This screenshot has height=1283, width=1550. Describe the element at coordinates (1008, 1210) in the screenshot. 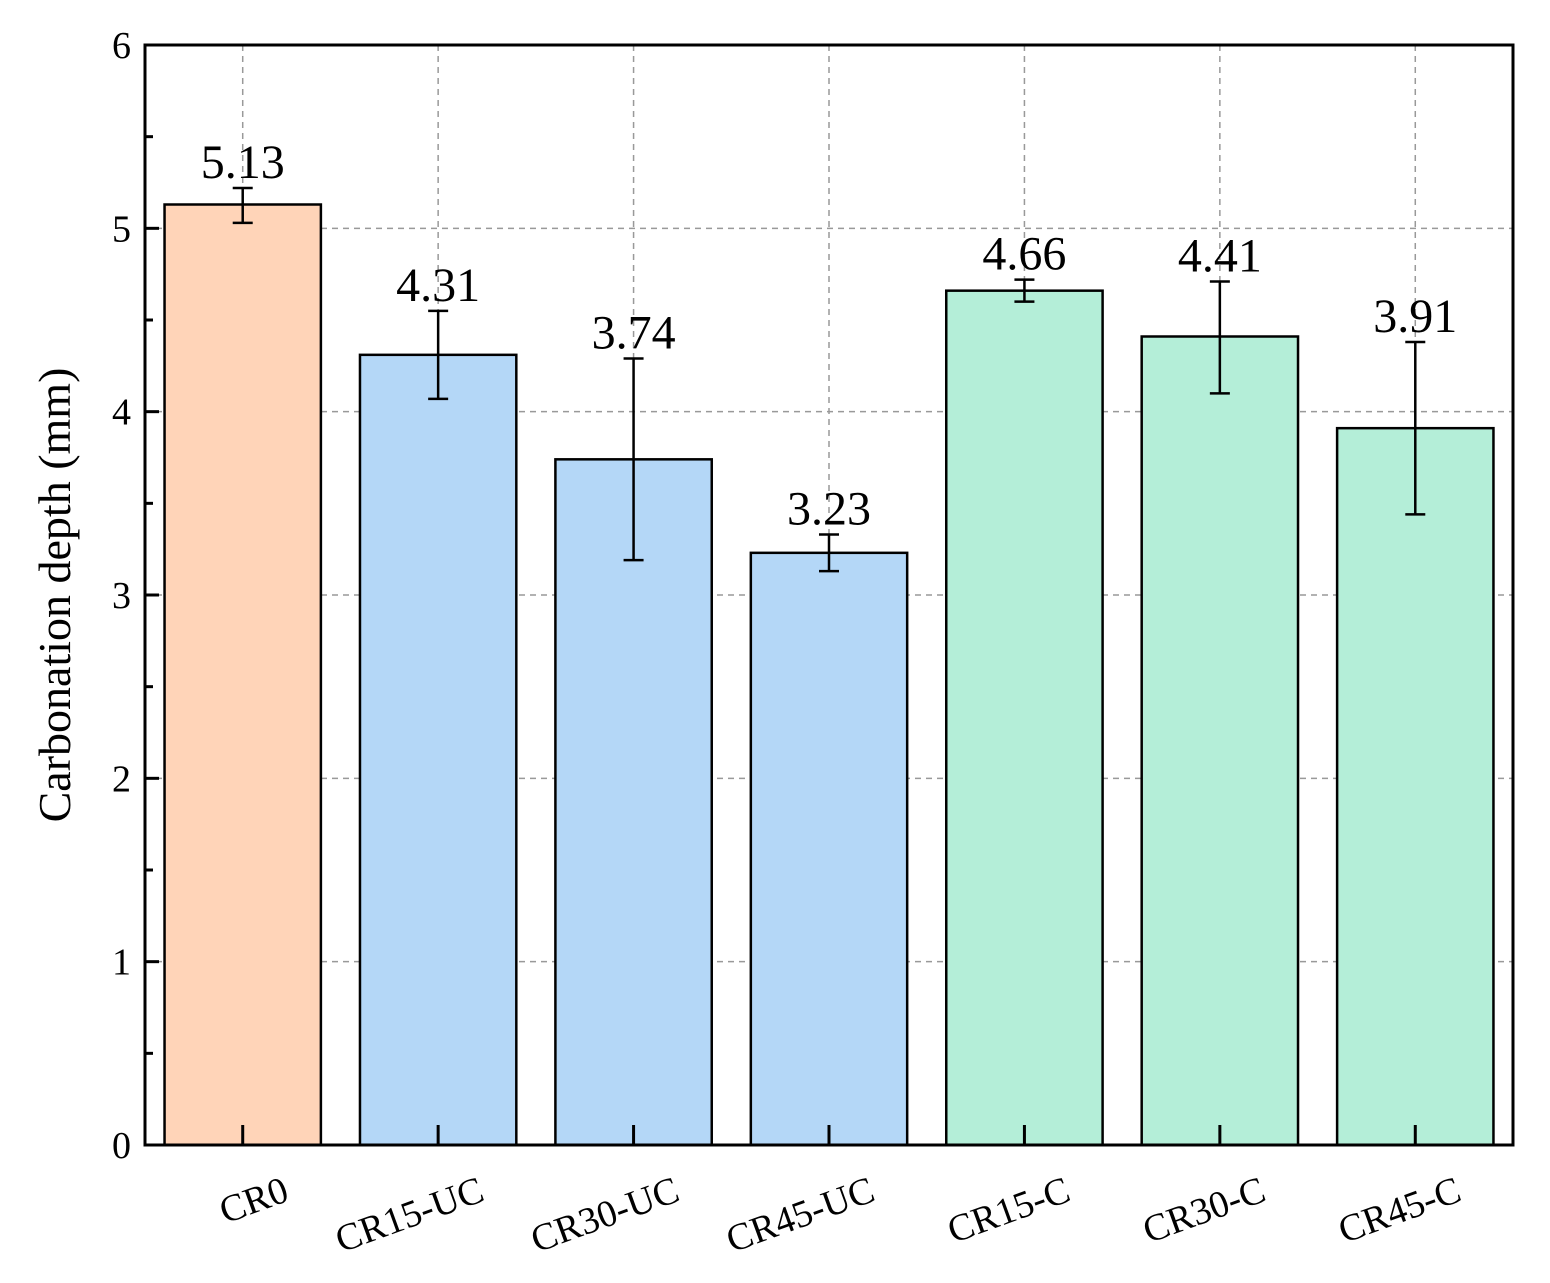

I see `x-tick-label: CR15-C` at that location.